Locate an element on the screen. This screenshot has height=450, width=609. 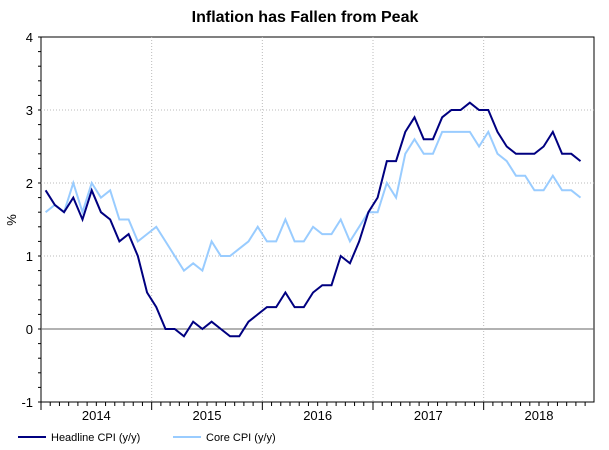
y-tick-label: 1 is located at coordinates (29, 256).